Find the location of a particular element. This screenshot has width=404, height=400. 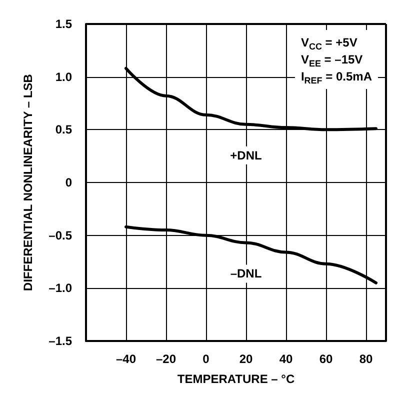

y-tick-label: –1.0 is located at coordinates (60, 288).